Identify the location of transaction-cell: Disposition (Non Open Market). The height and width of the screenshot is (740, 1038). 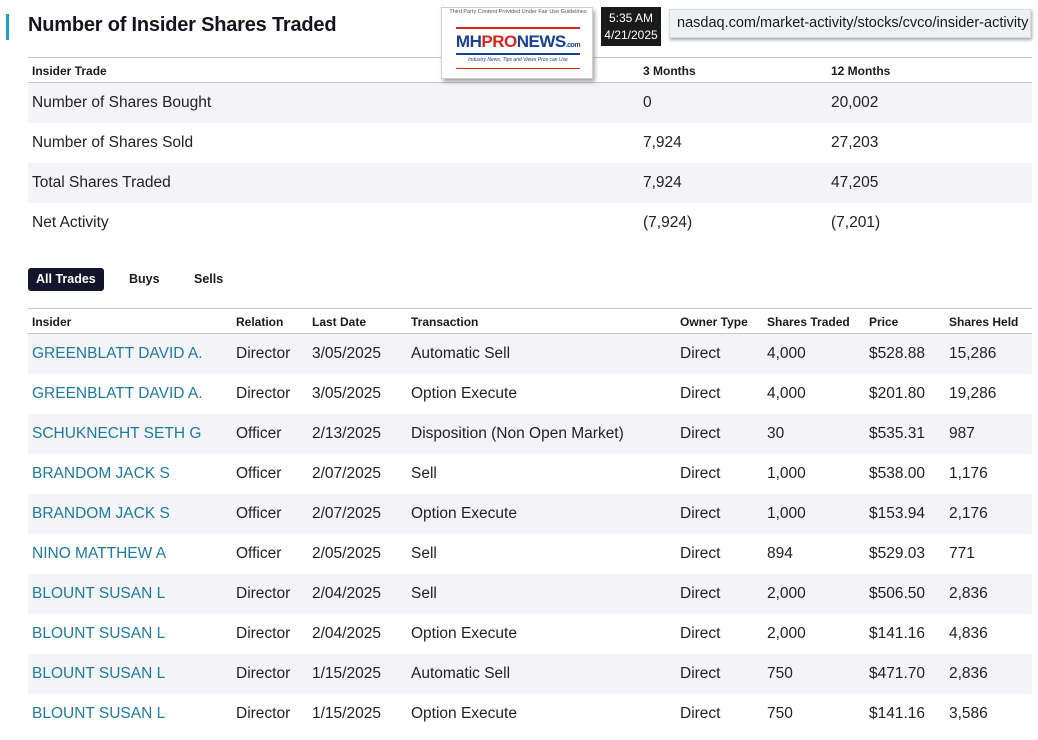
(517, 433).